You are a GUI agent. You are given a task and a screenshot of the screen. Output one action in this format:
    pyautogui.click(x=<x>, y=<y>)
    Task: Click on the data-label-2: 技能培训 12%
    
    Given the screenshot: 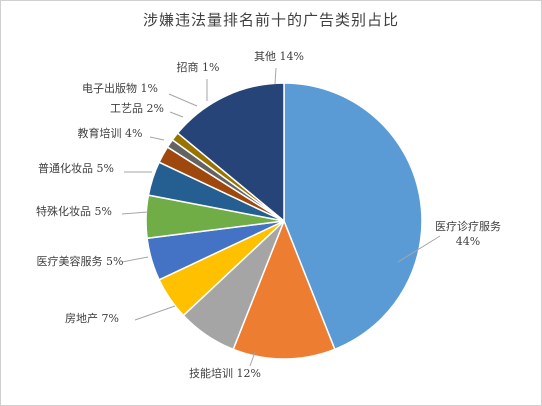 What is the action you would take?
    pyautogui.click(x=225, y=373)
    